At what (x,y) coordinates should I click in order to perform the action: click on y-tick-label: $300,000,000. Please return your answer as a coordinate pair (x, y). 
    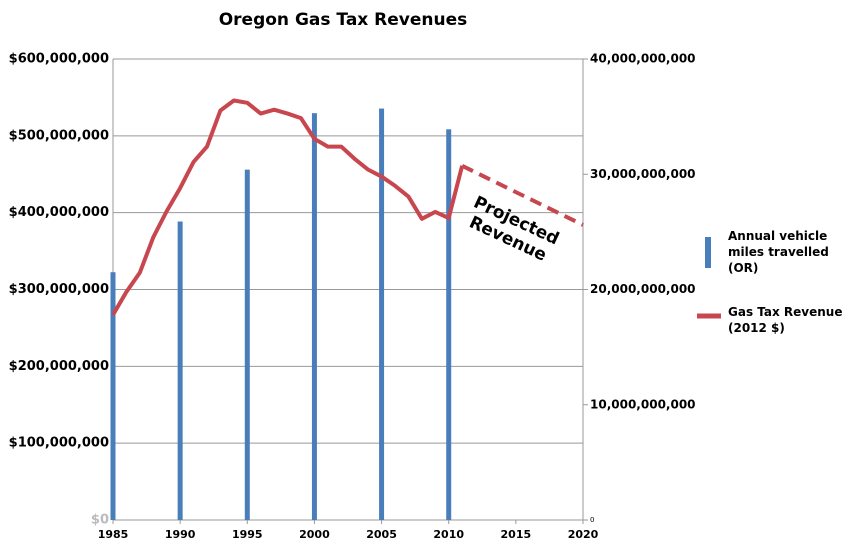
    Looking at the image, I should click on (59, 289).